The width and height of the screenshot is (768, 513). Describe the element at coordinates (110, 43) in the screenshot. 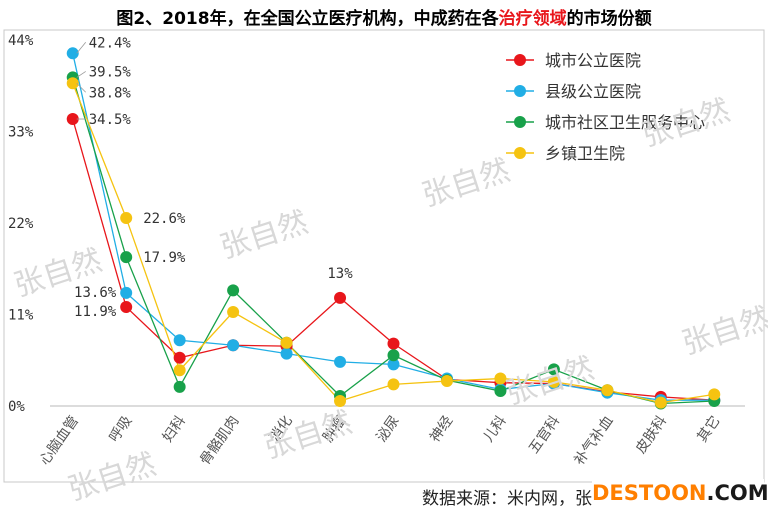

I see `data-label: 42.4%` at that location.